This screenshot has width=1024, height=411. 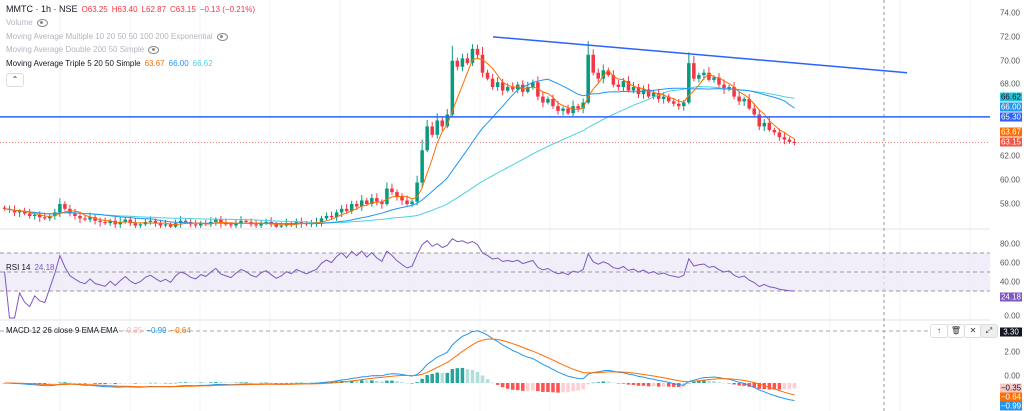 What do you see at coordinates (956, 331) in the screenshot?
I see `delete-pane-button: 🗑` at bounding box center [956, 331].